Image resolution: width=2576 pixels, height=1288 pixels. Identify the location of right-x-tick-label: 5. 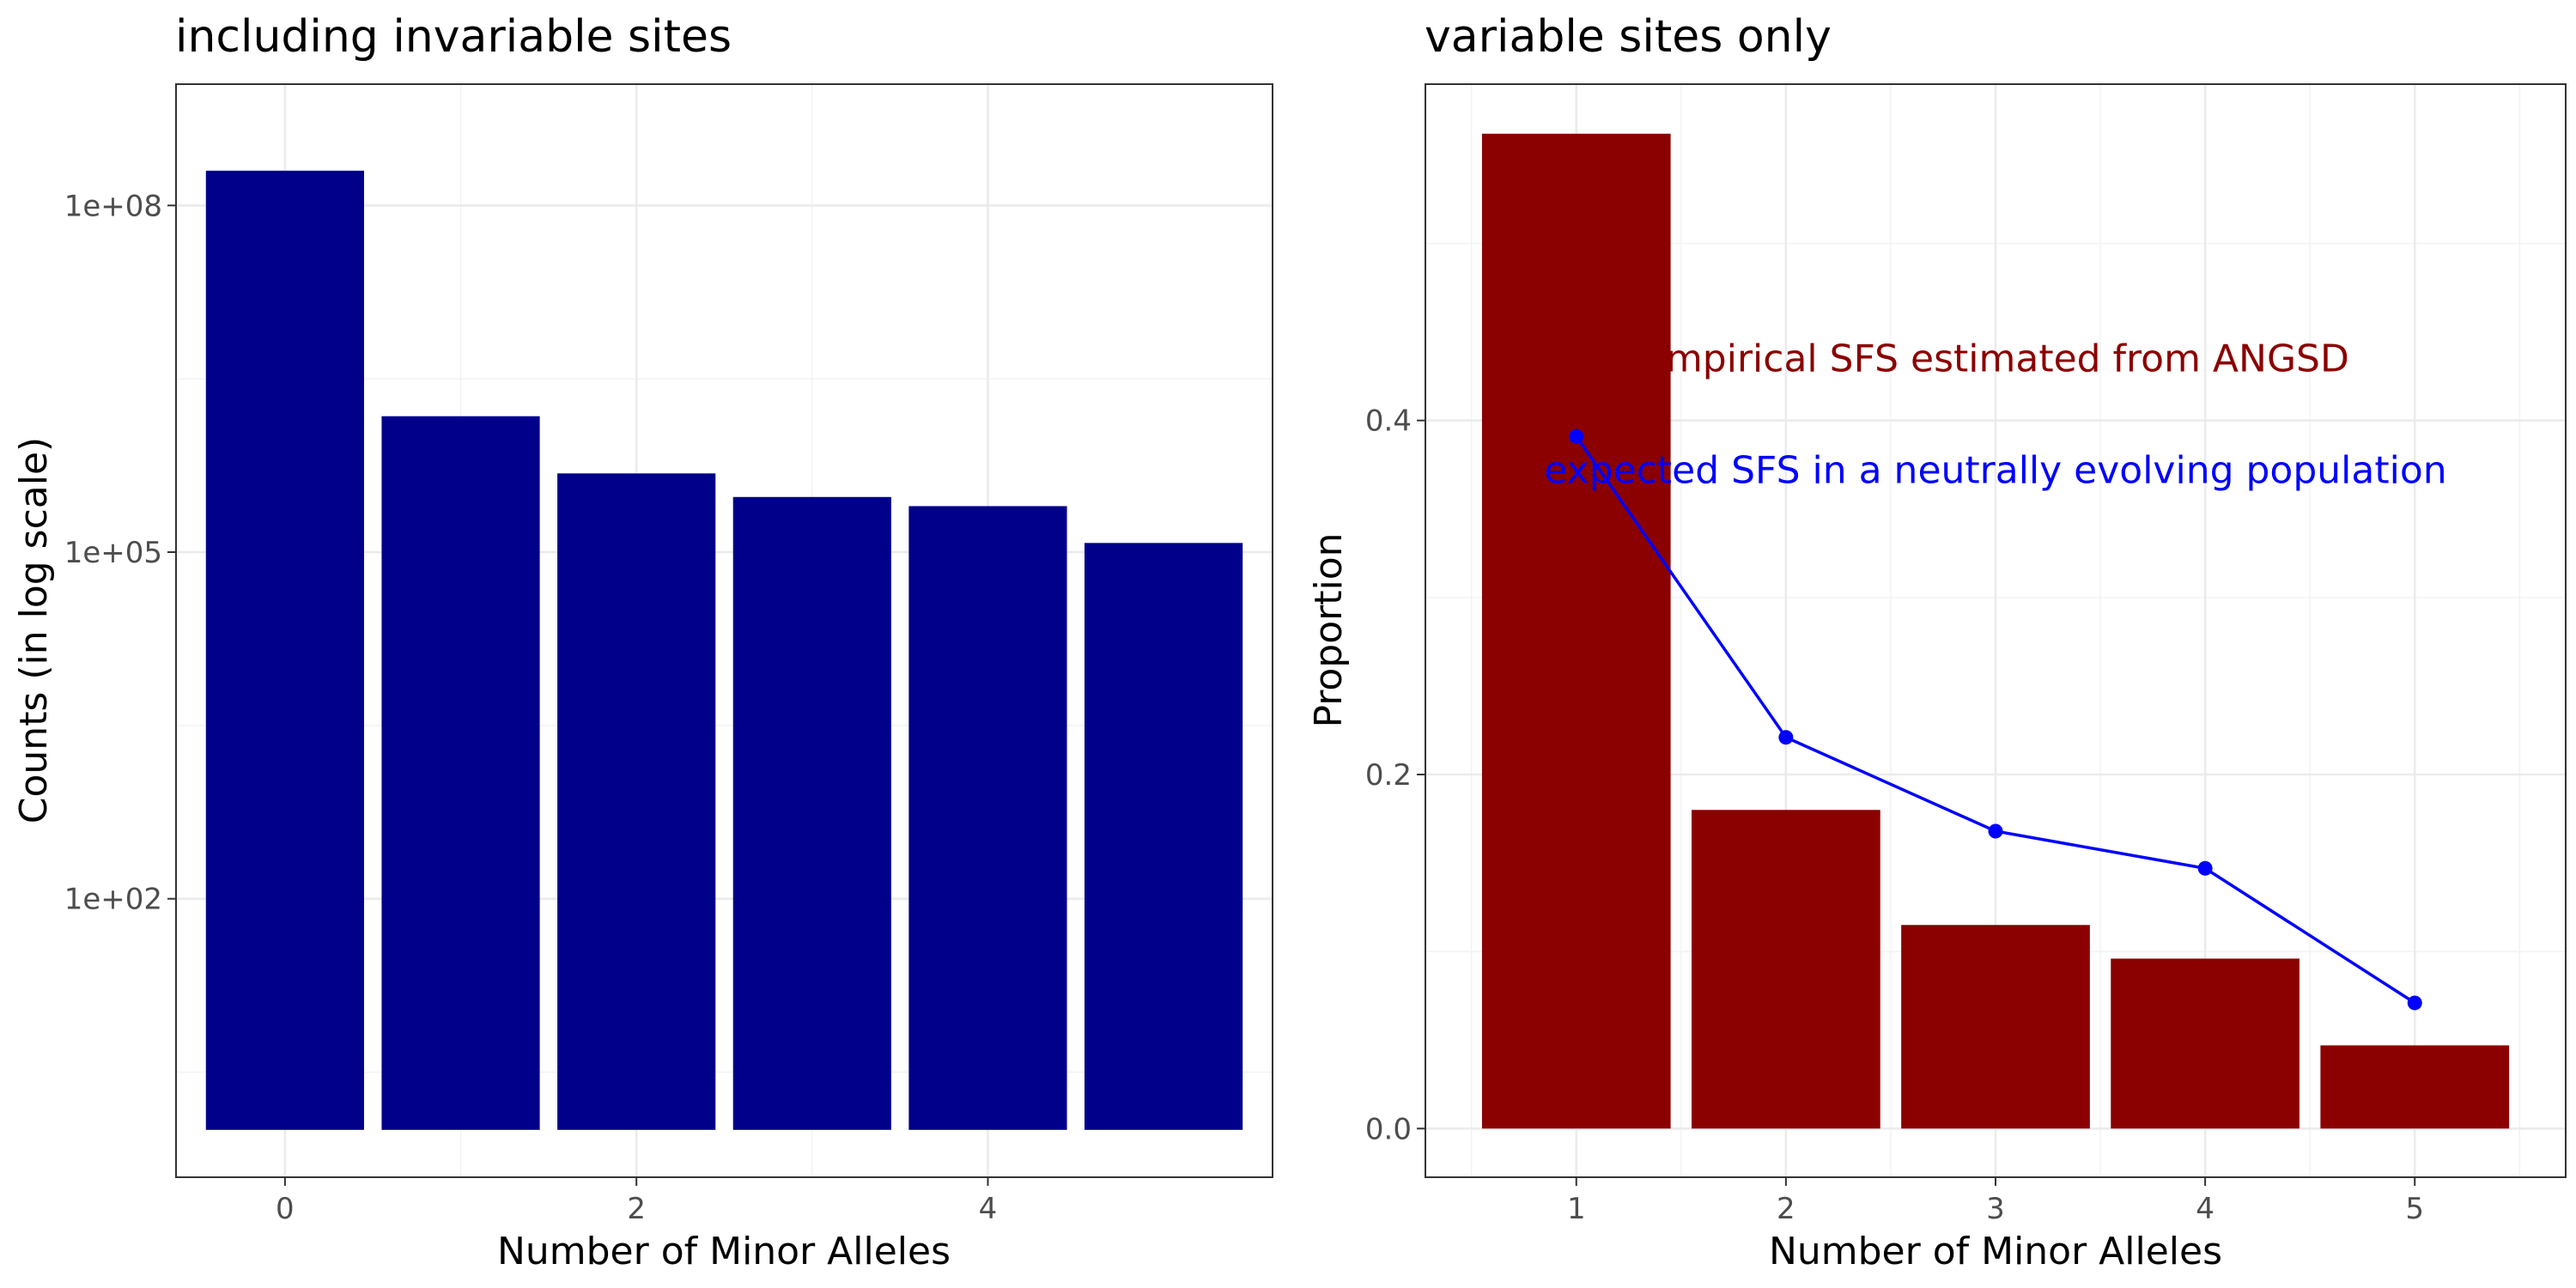
(2414, 1209).